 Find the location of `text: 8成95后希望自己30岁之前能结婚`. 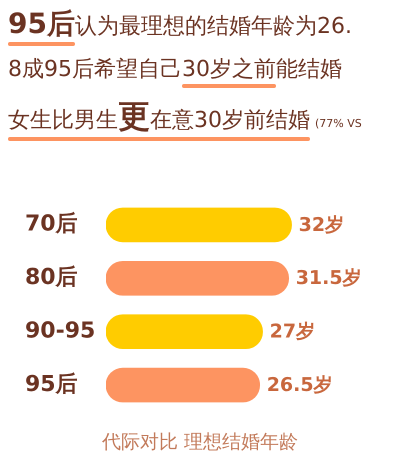

text: 8成95后希望自己30岁之前能结婚 is located at coordinates (175, 69).